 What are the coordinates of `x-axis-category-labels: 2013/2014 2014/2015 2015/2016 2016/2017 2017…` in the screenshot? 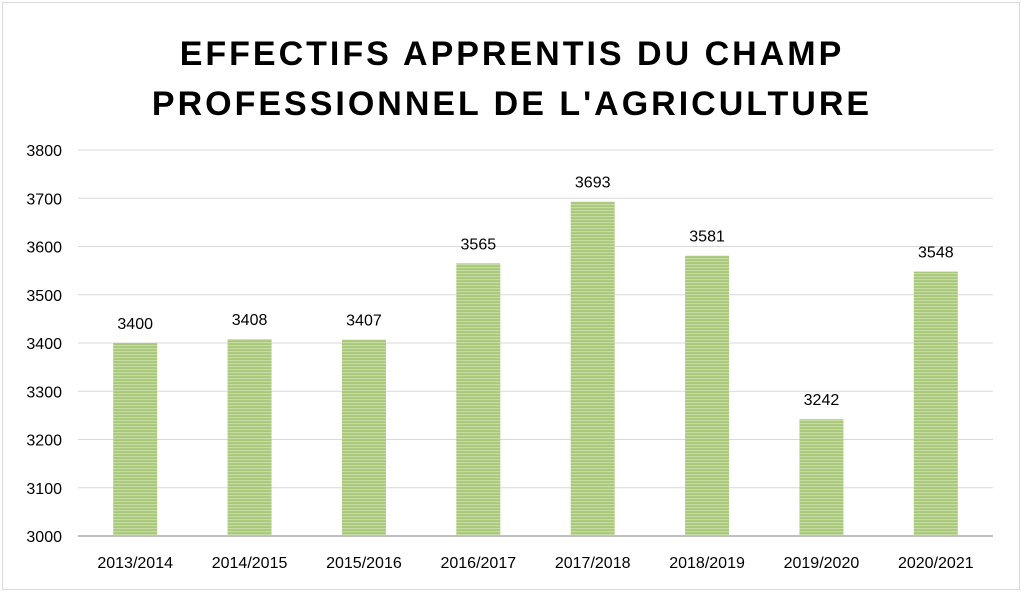 It's located at (535, 563).